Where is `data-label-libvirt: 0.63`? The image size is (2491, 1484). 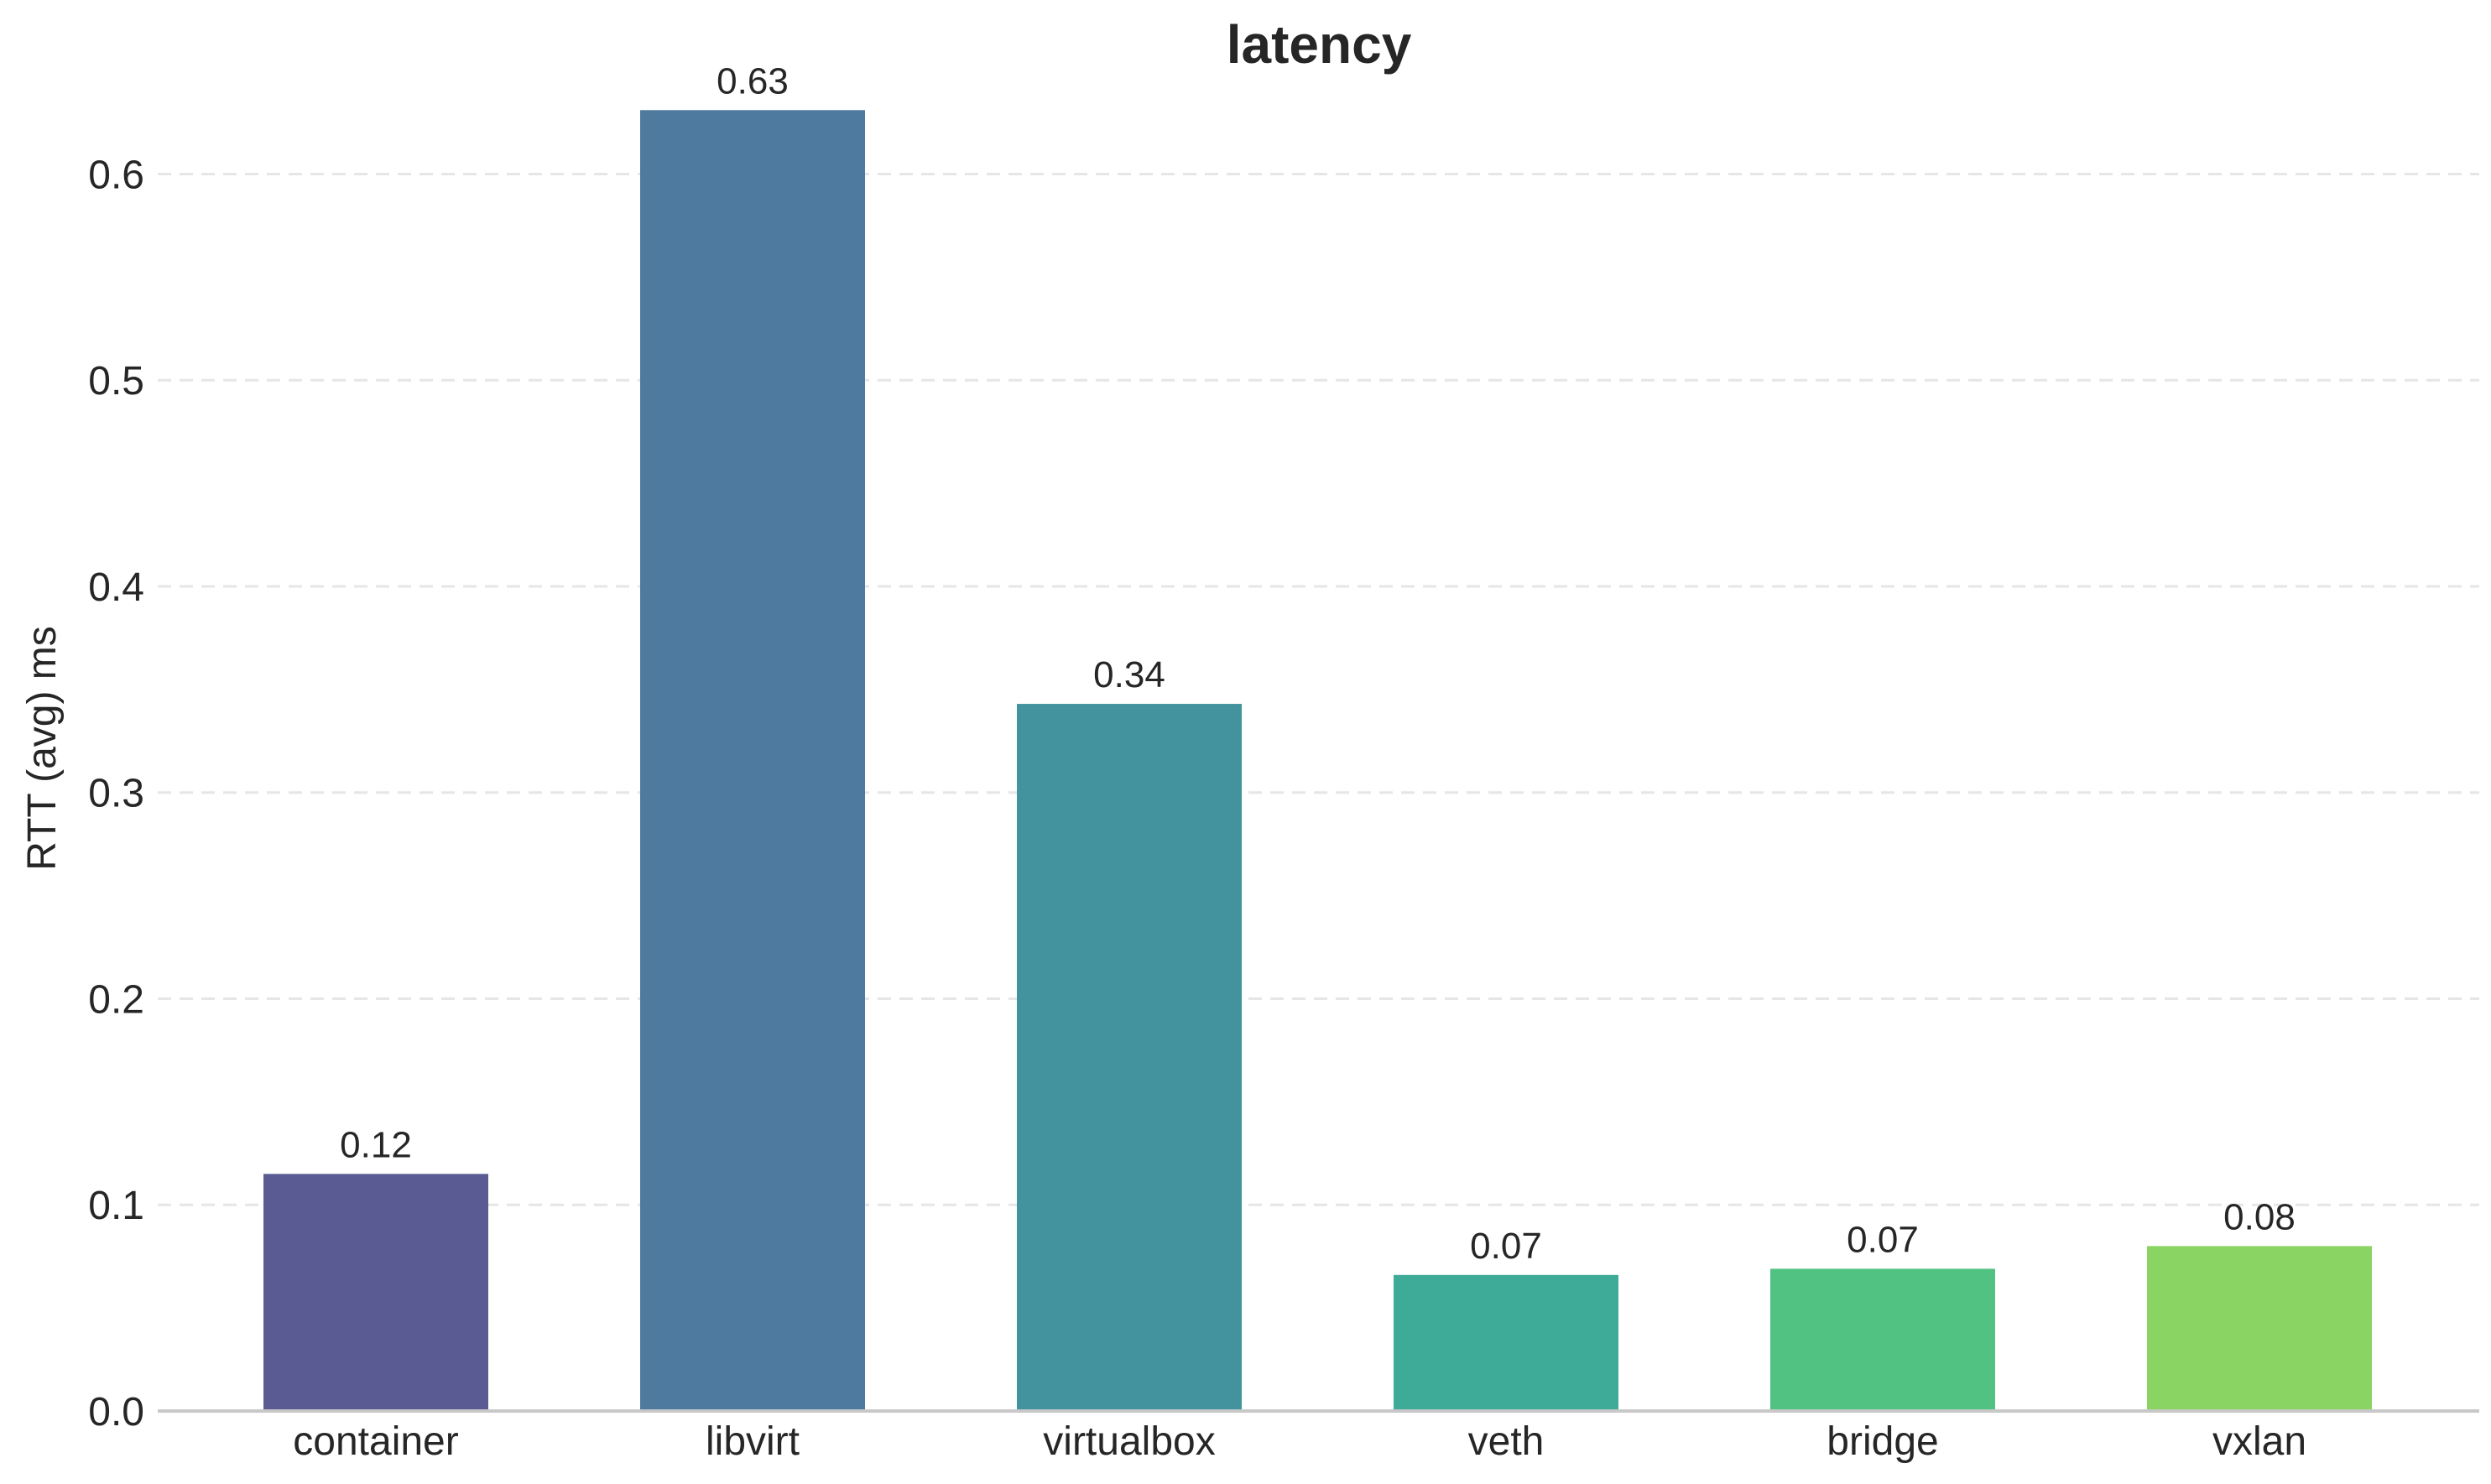 data-label-libvirt: 0.63 is located at coordinates (753, 81).